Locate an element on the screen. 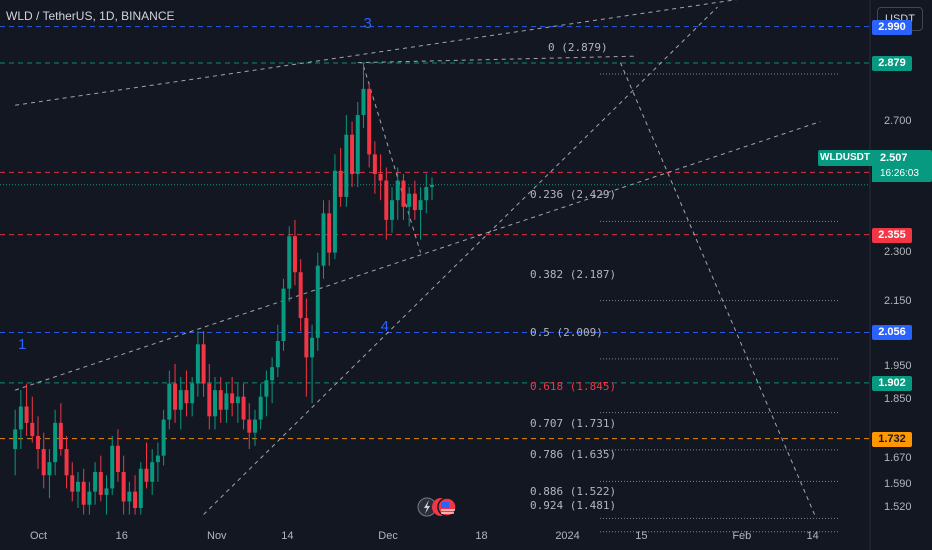 The height and width of the screenshot is (550, 932). x-tick-label: 16 is located at coordinates (121, 536).